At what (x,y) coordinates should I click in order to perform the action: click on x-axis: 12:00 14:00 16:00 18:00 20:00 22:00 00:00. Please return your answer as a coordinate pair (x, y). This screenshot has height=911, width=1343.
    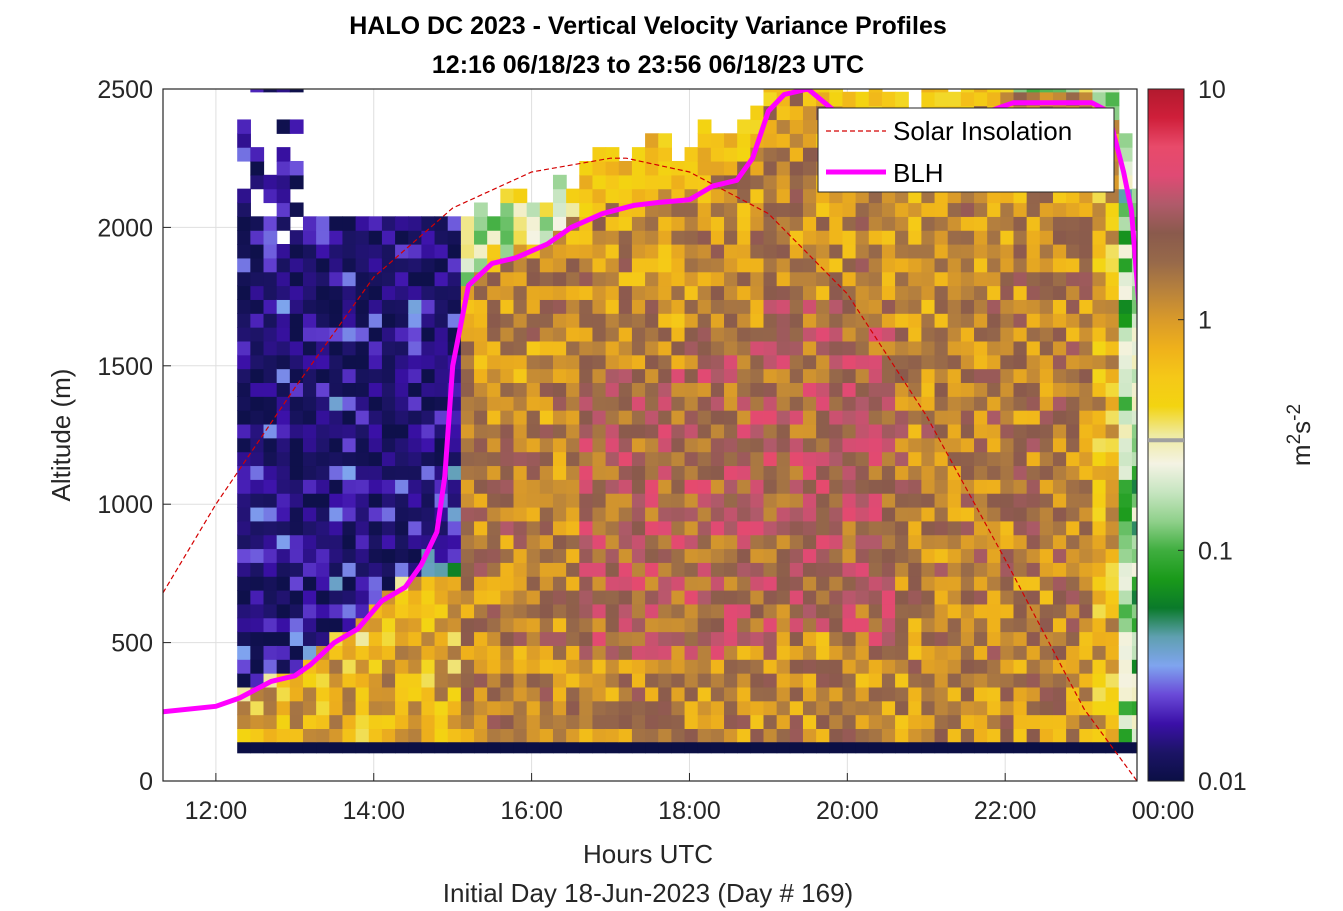
    Looking at the image, I should click on (689, 799).